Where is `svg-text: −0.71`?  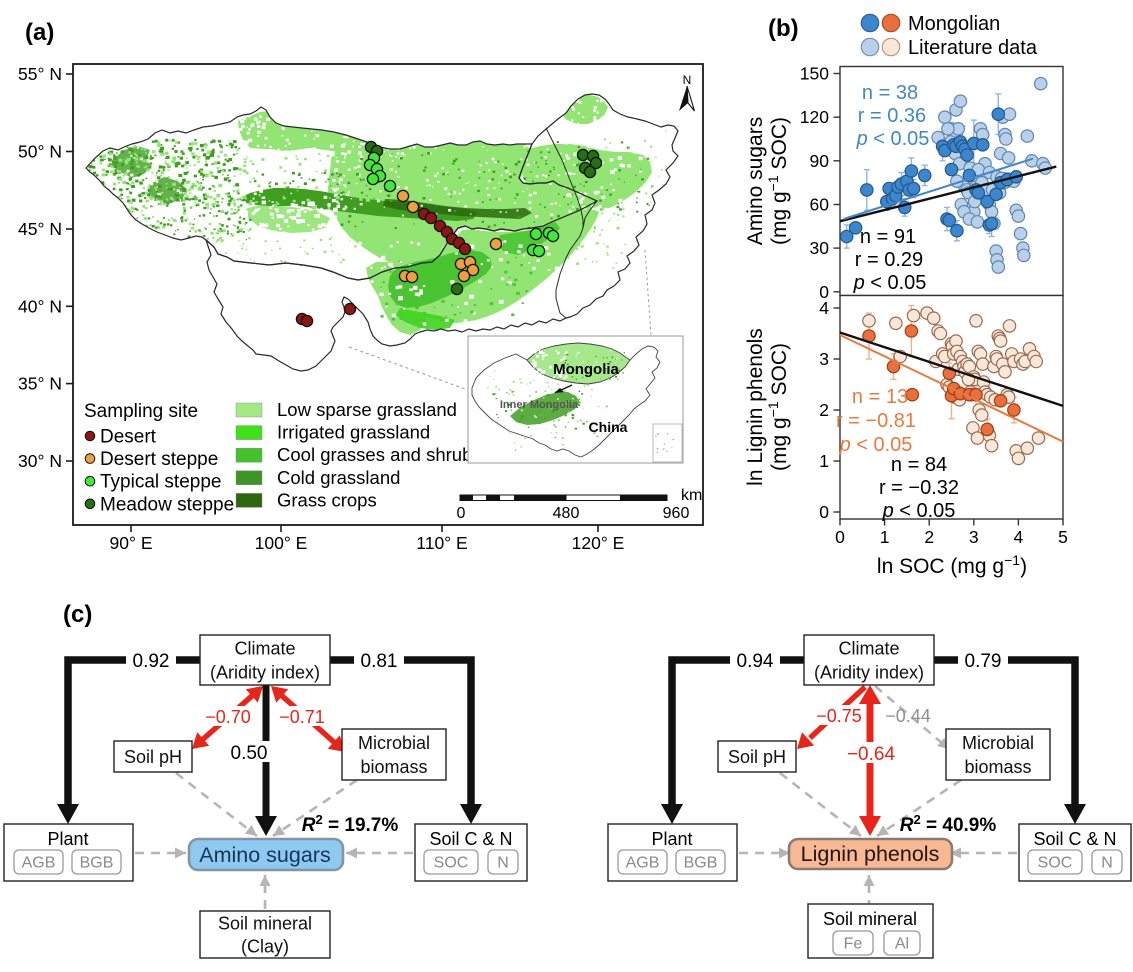
svg-text: −0.71 is located at coordinates (302, 717).